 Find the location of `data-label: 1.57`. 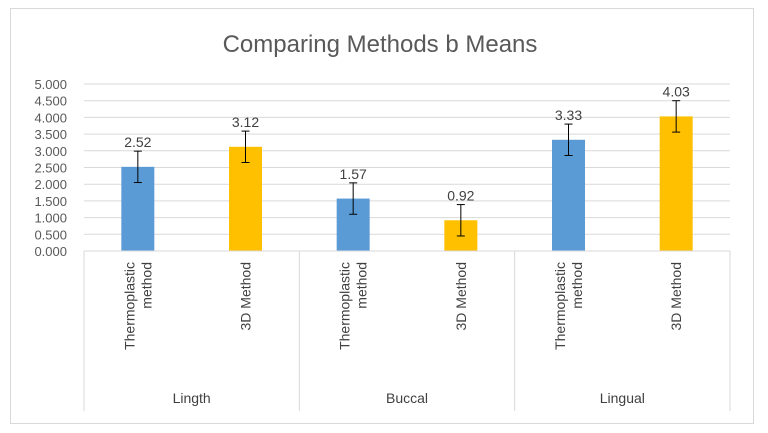

data-label: 1.57 is located at coordinates (353, 174).